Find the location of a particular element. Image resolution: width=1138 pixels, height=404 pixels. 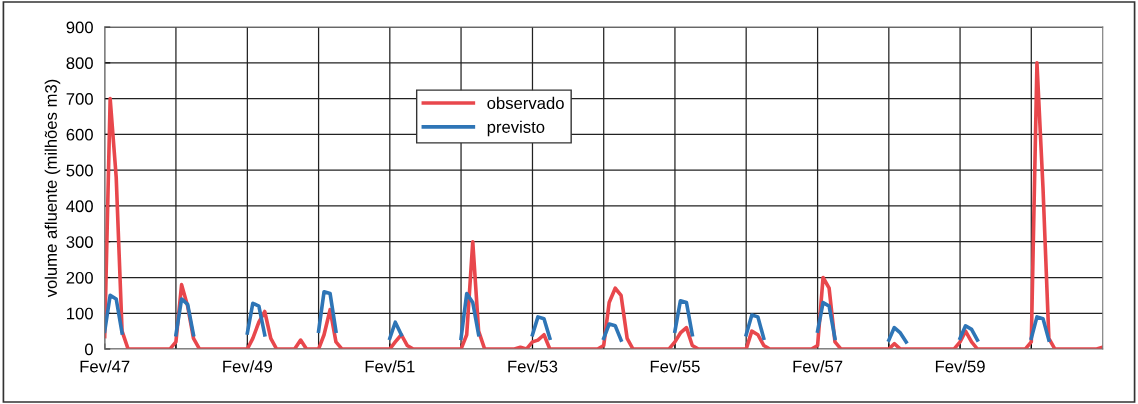

y-axis-title: volume afluente (milhões m3) is located at coordinates (52, 188).